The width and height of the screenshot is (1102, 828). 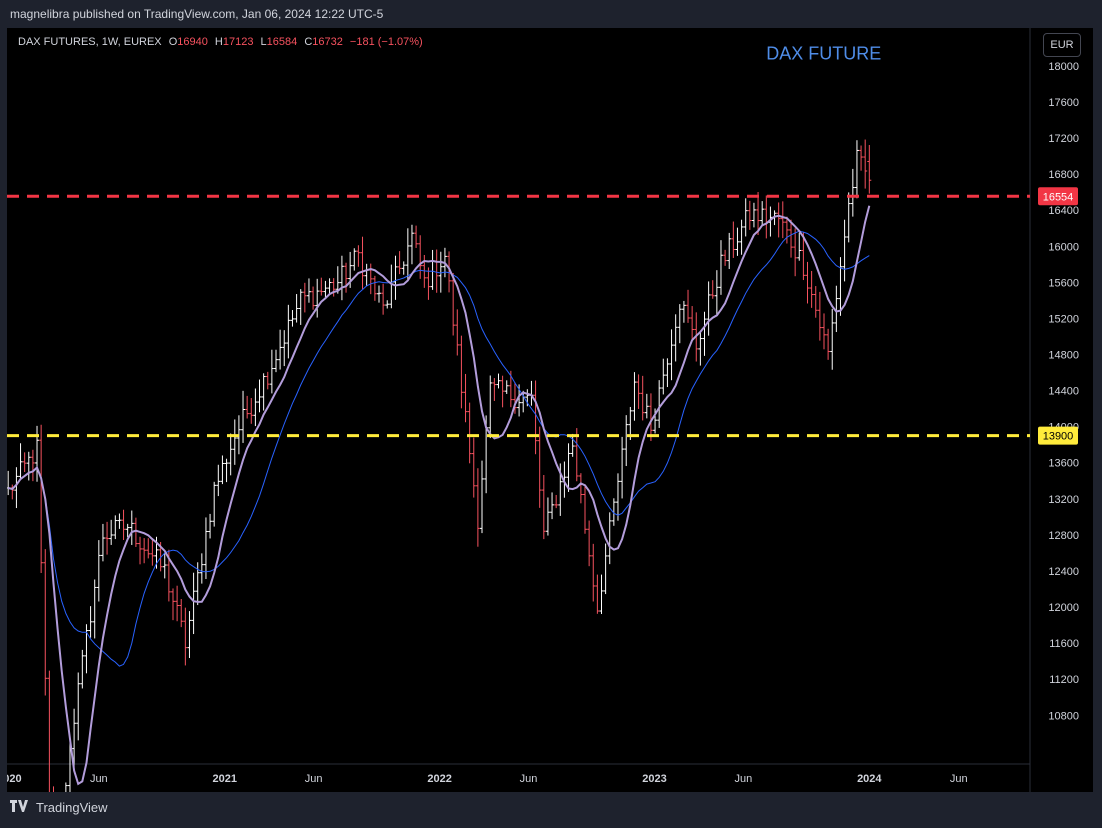 I want to click on y-tick-label: 14400, so click(x=1063, y=392).